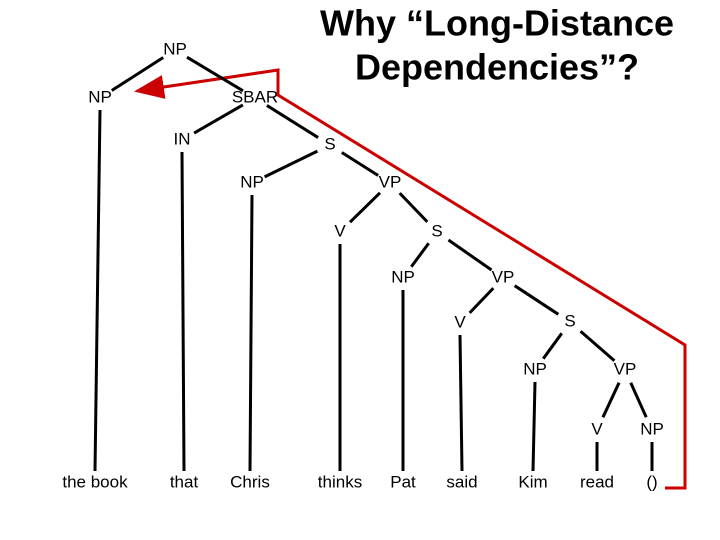 The width and height of the screenshot is (720, 540). Describe the element at coordinates (95, 481) in the screenshot. I see `leaf-word: the book` at that location.